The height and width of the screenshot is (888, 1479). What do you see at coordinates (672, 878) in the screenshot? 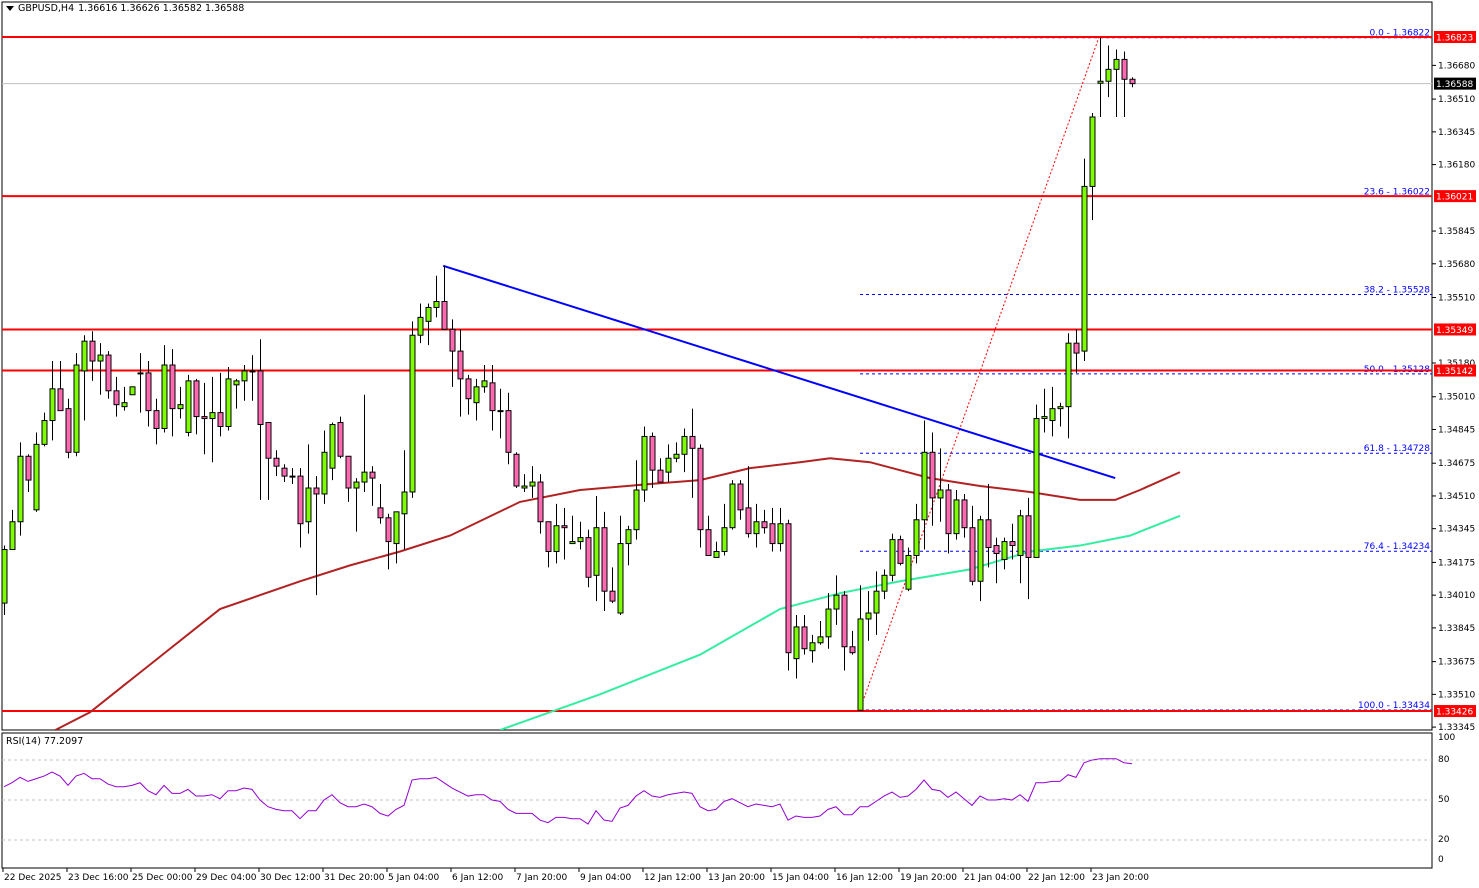
I see `time-tick-label: 12 Jan 12:00` at bounding box center [672, 878].